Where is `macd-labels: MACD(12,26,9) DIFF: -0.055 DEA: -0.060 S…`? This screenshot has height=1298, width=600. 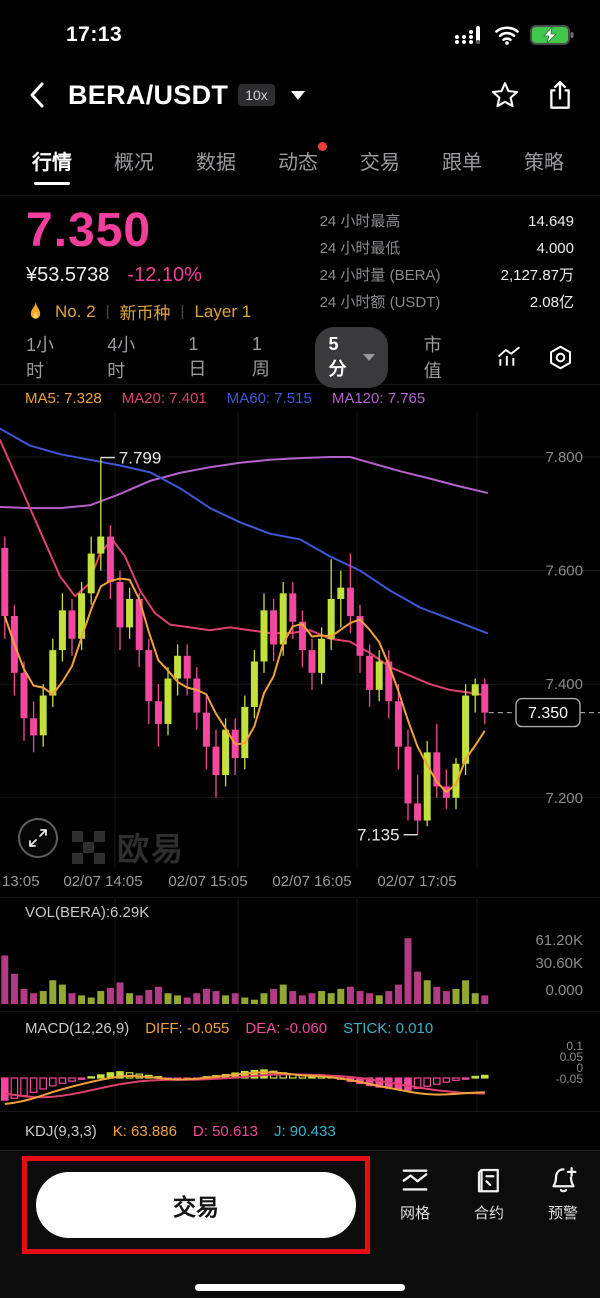
macd-labels: MACD(12,26,9) DIFF: -0.055 DEA: -0.060 S… is located at coordinates (300, 1026).